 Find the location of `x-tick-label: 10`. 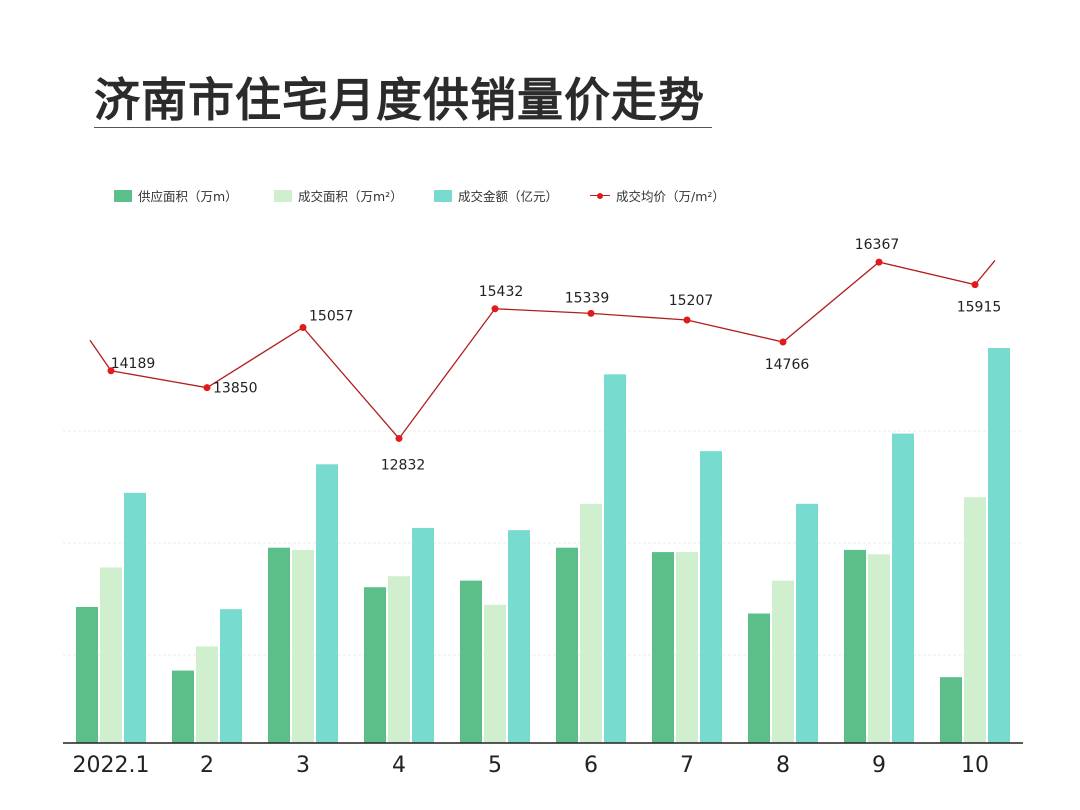

x-tick-label: 10 is located at coordinates (975, 765).